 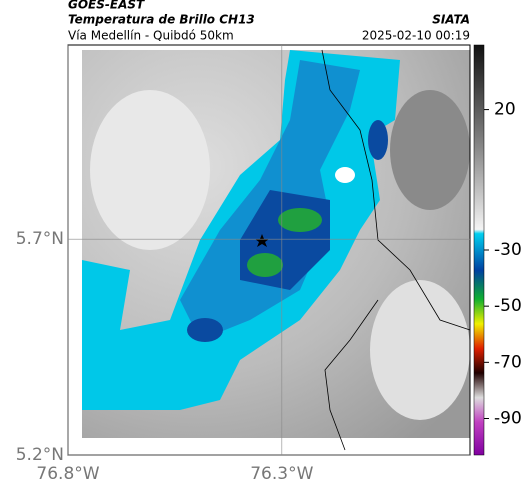 What do you see at coordinates (479, 250) in the screenshot?
I see `colorbar` at bounding box center [479, 250].